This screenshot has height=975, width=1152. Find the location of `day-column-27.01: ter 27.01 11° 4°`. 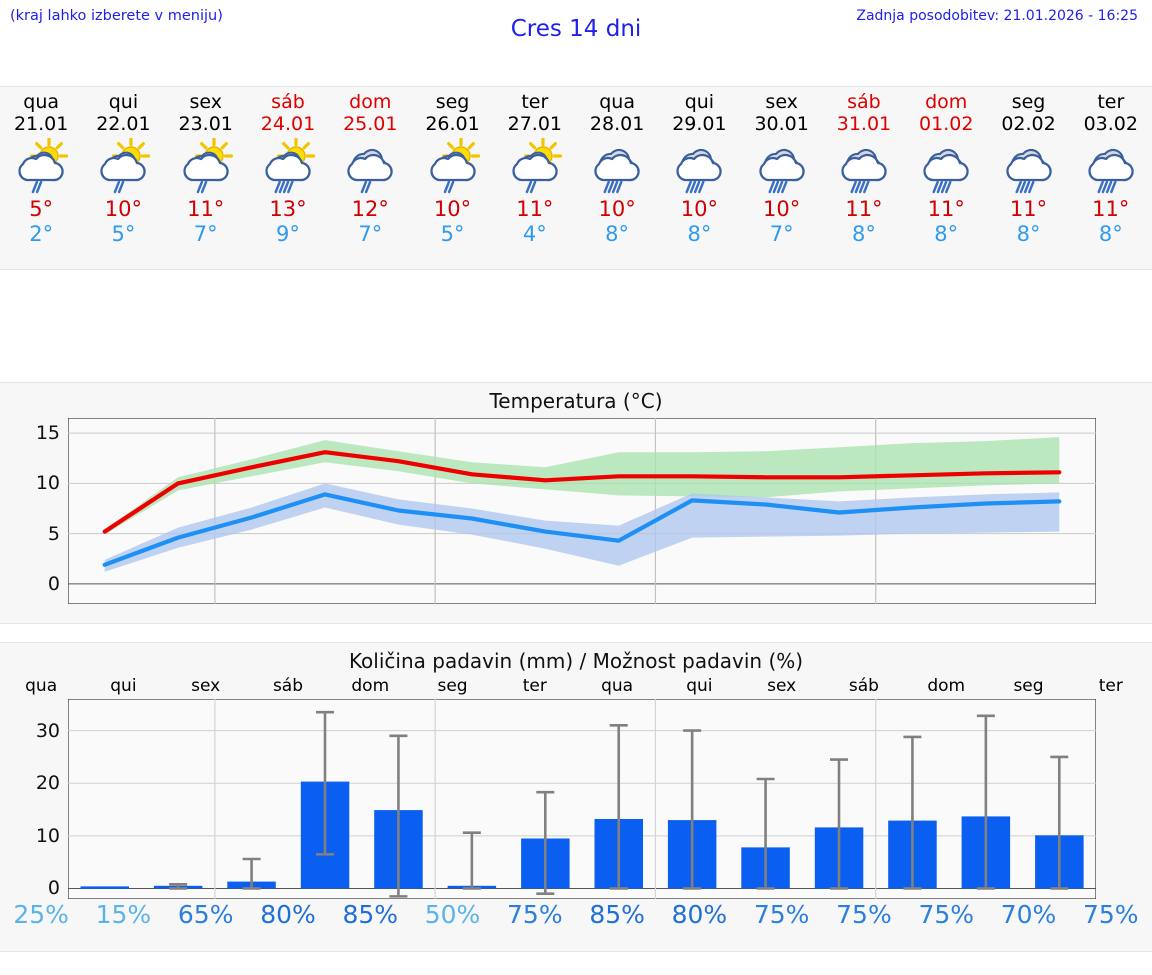

day-column-27.01: ter 27.01 11° 4° is located at coordinates (535, 178).